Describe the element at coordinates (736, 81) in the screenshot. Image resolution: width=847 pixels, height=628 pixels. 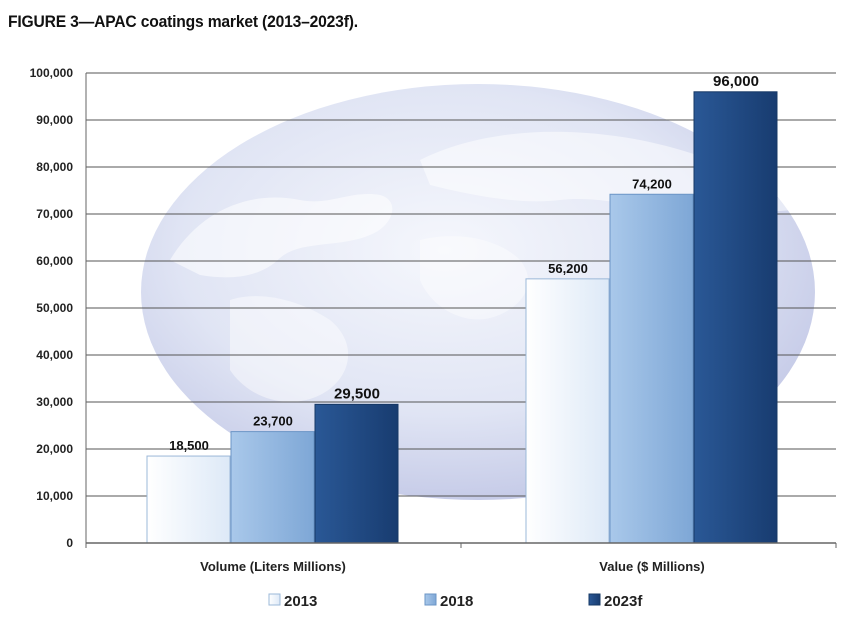
I see `data-label: 96,000` at that location.